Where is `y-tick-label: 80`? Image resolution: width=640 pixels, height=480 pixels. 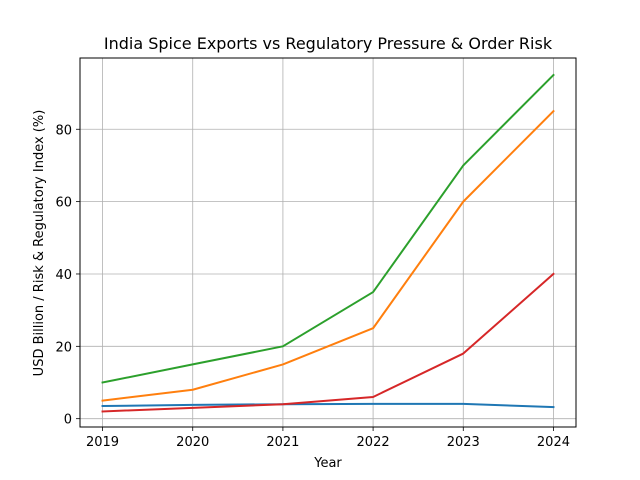 y-tick-label: 80 is located at coordinates (63, 130).